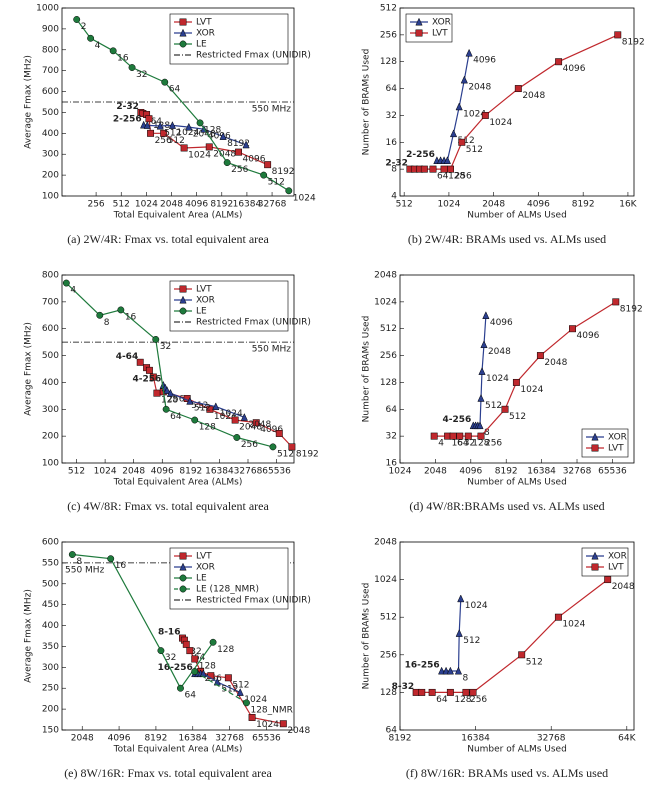 The width and height of the screenshot is (652, 804). What do you see at coordinates (50, 689) in the screenshot?
I see `y-tick-label: 250` at bounding box center [50, 689].